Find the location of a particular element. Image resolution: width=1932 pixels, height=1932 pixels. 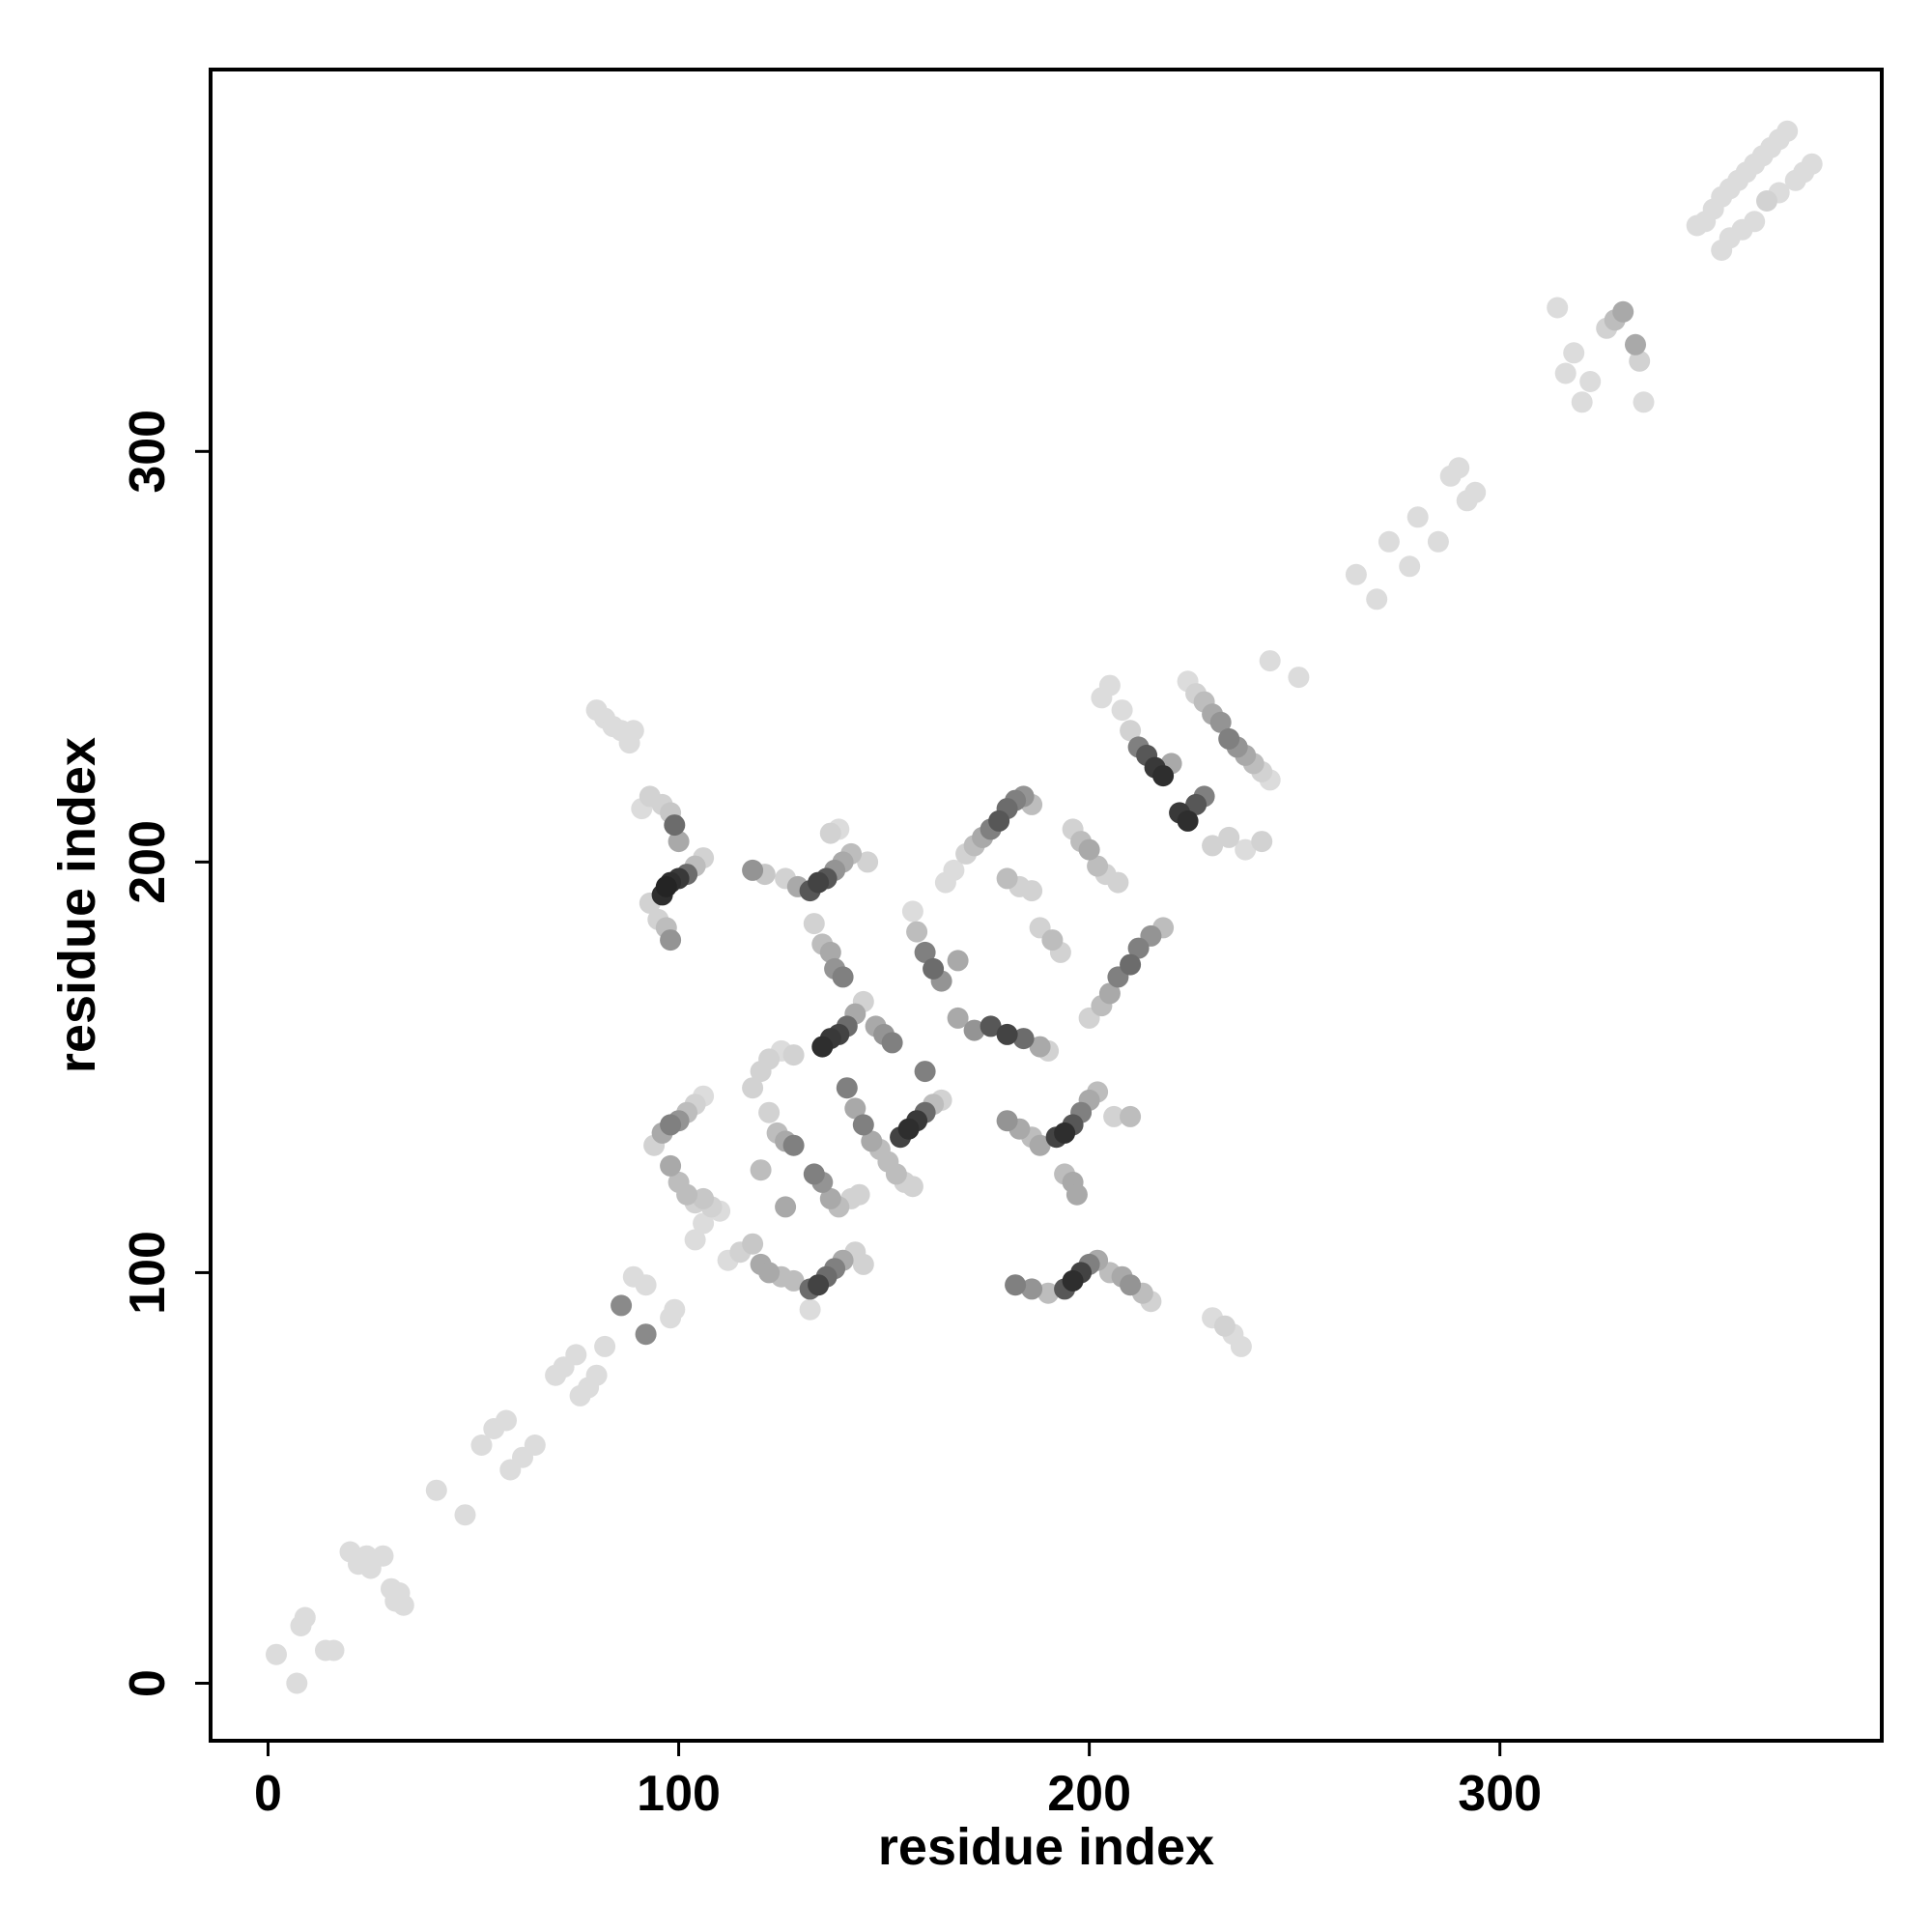

x-tick-label: 100 is located at coordinates (679, 1794).